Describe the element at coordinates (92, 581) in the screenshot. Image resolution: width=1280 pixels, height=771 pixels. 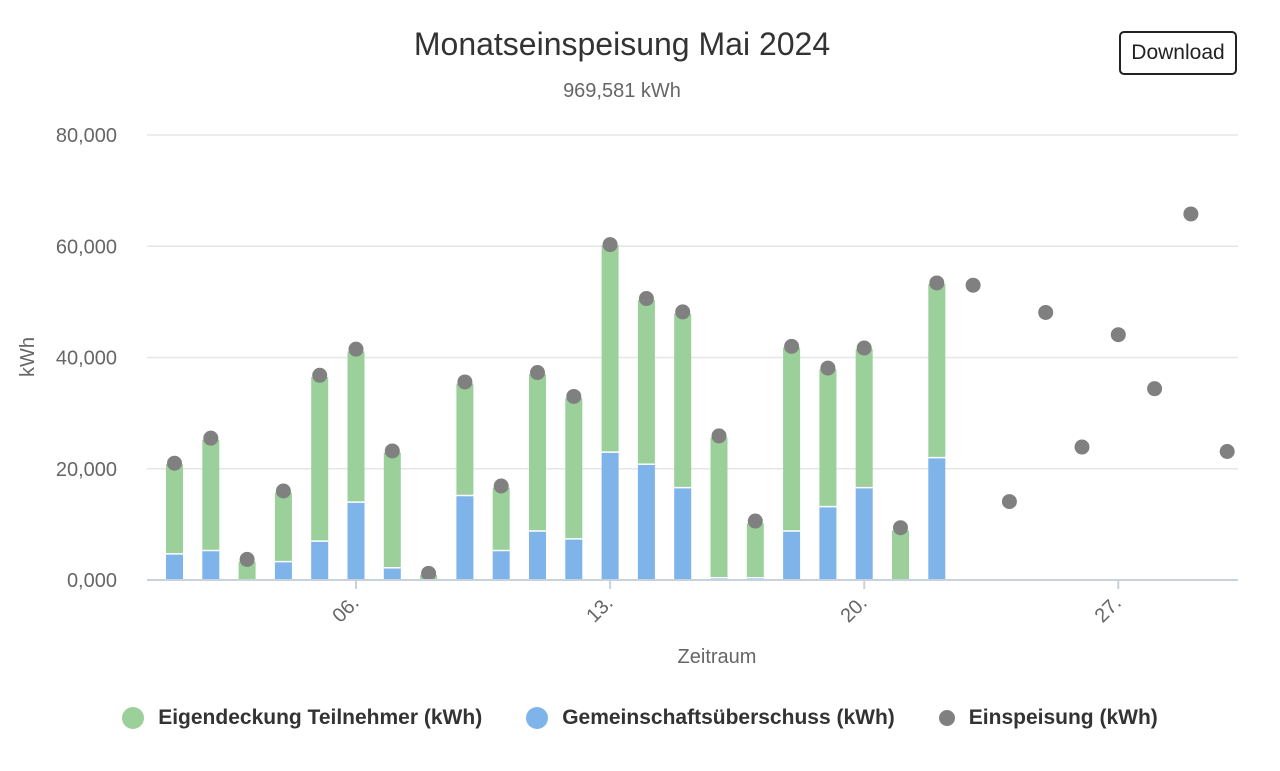
I see `y-tick-label: 0,000` at that location.